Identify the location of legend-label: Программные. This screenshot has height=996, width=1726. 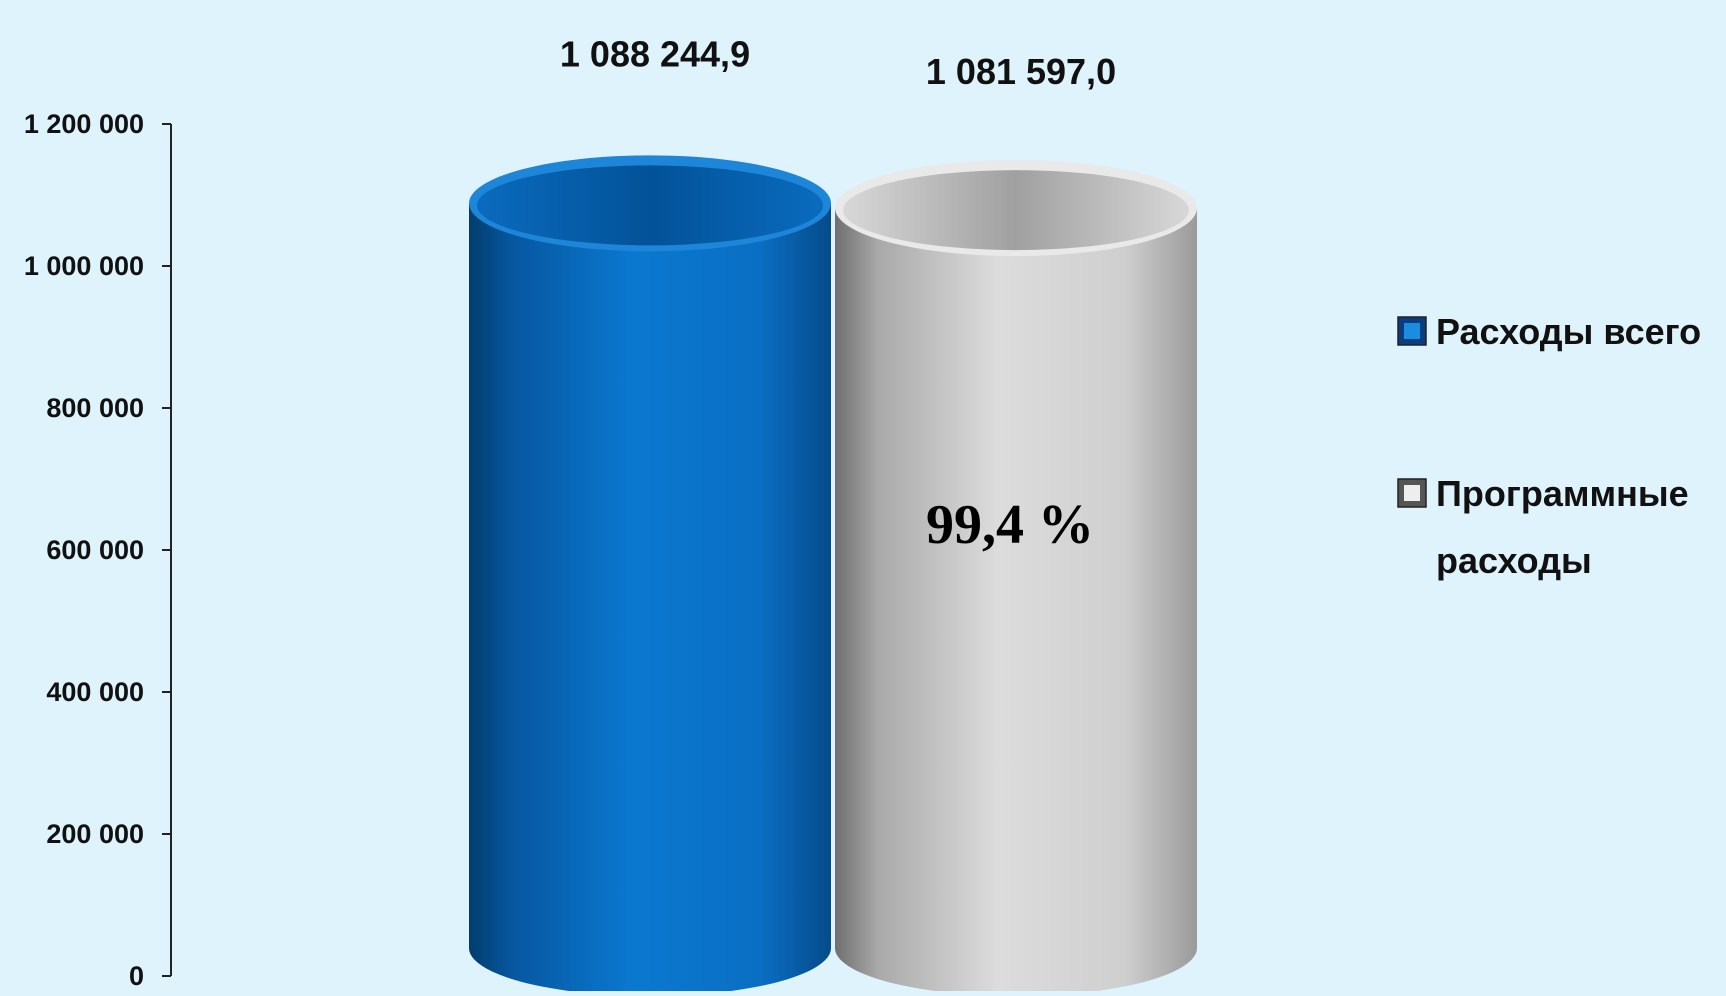
(1562, 493).